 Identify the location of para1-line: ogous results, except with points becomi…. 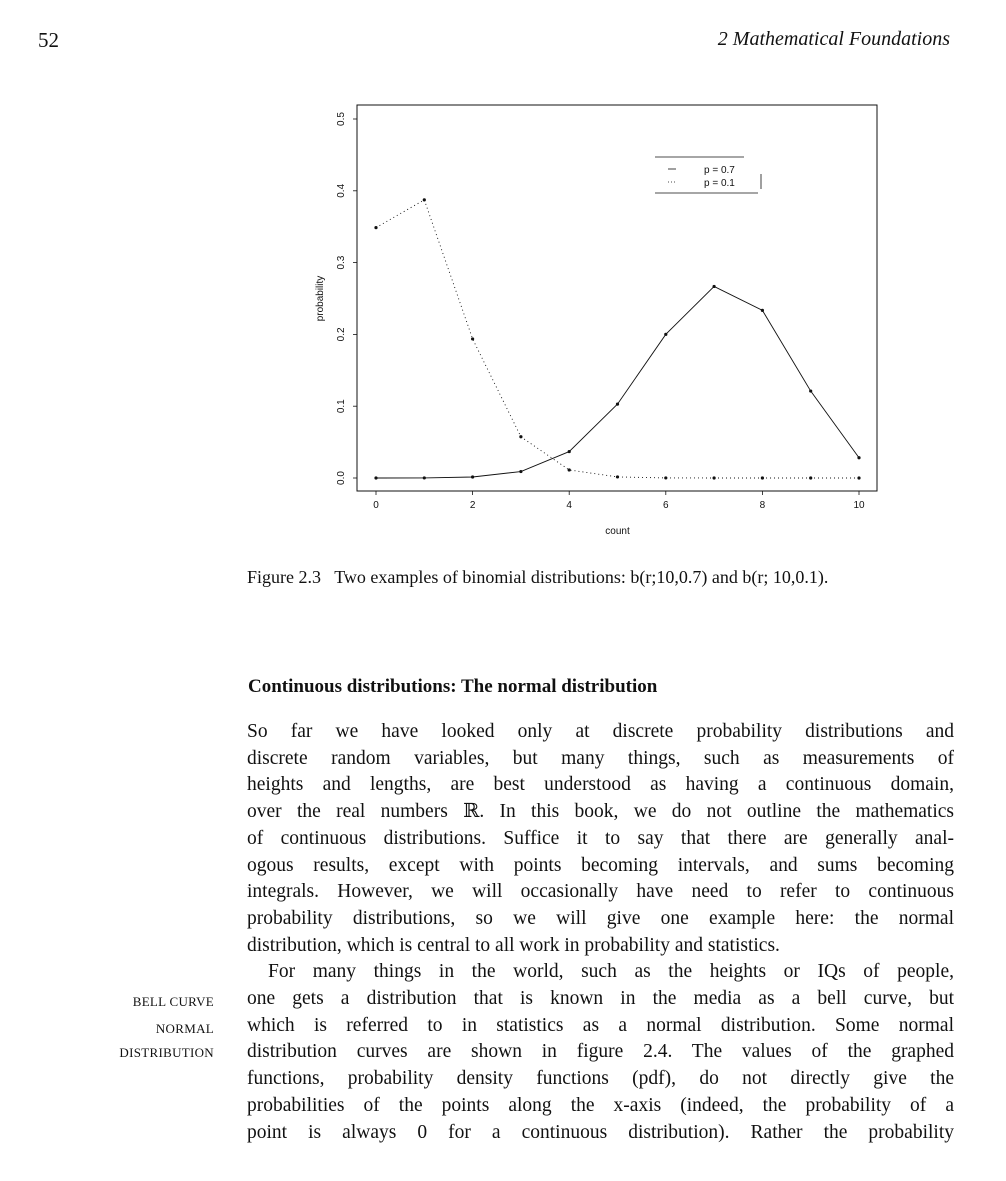
(600, 865).